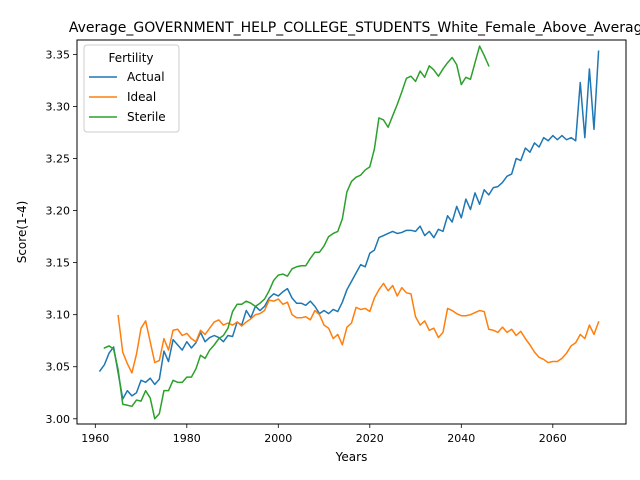  I want to click on y-tick-label: 3.05, so click(58, 367).